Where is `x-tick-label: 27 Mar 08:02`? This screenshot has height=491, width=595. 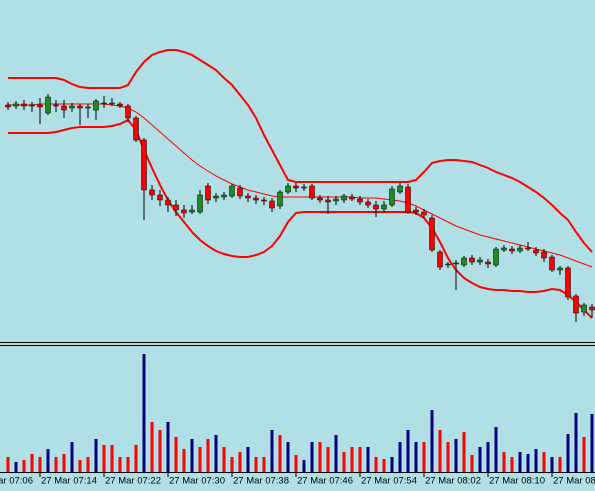
x-tick-label: 27 Mar 08:02 is located at coordinates (453, 481).